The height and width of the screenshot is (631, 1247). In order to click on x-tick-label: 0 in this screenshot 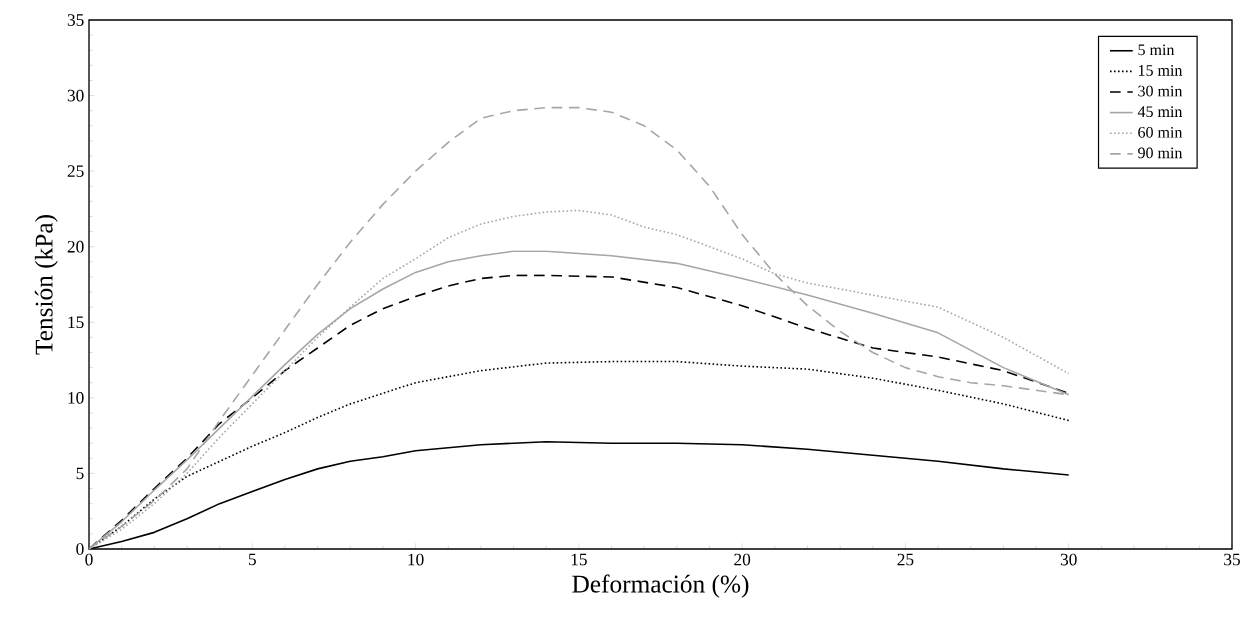, I will do `click(89, 559)`.